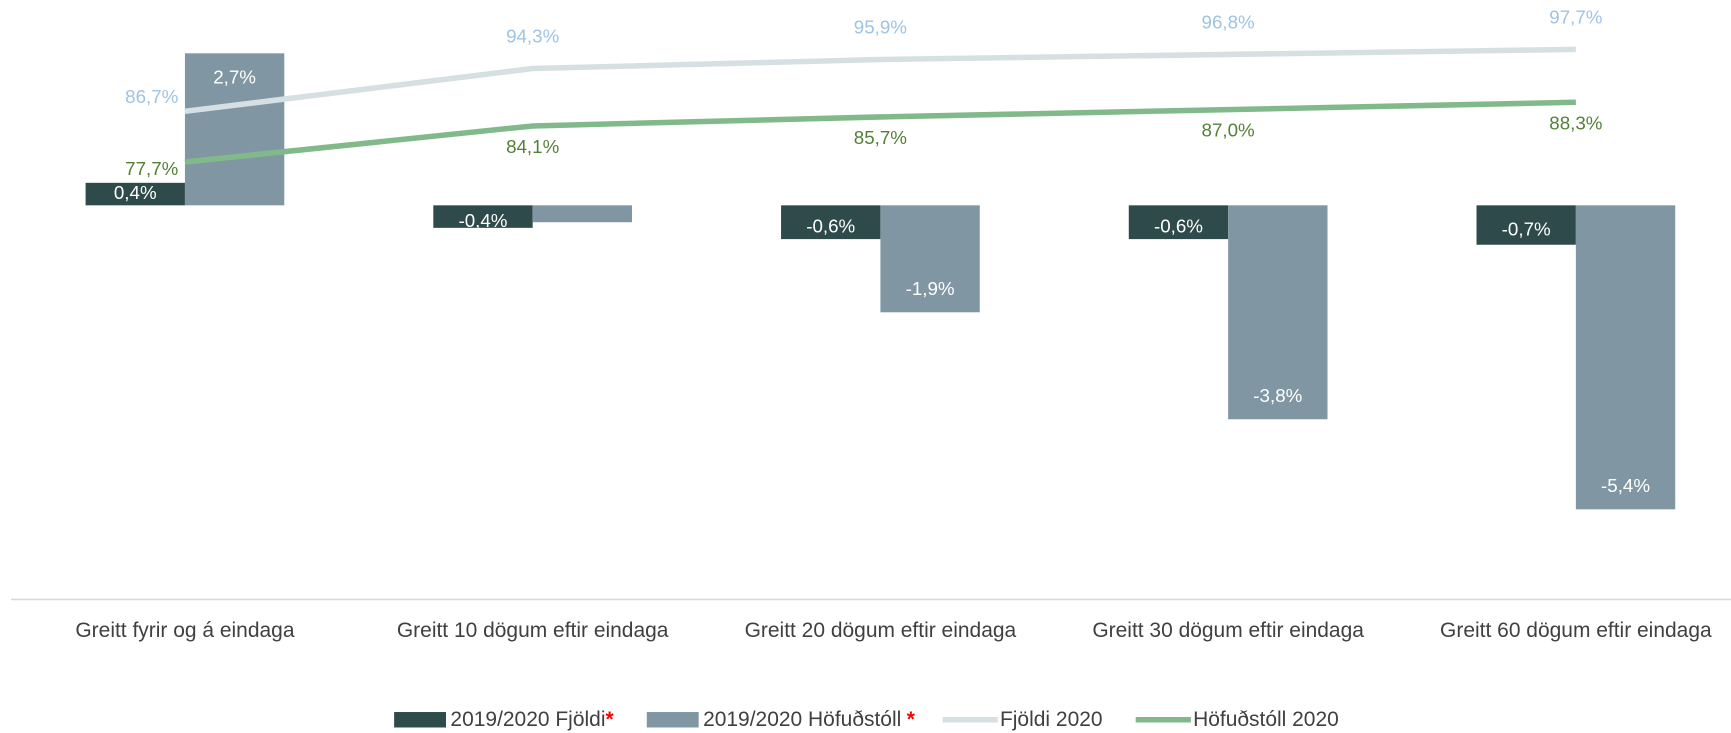 Image resolution: width=1731 pixels, height=733 pixels. Describe the element at coordinates (184, 630) in the screenshot. I see `x-tick-label: Greitt fyrir og á eindaga` at that location.